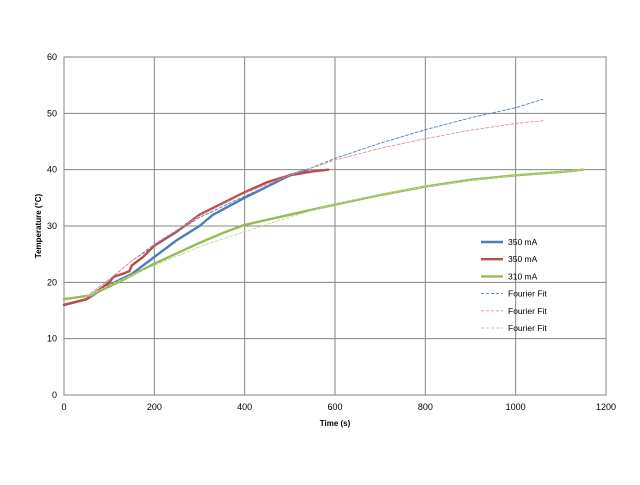  Describe the element at coordinates (523, 276) in the screenshot. I see `legend-label: 310 mA` at that location.